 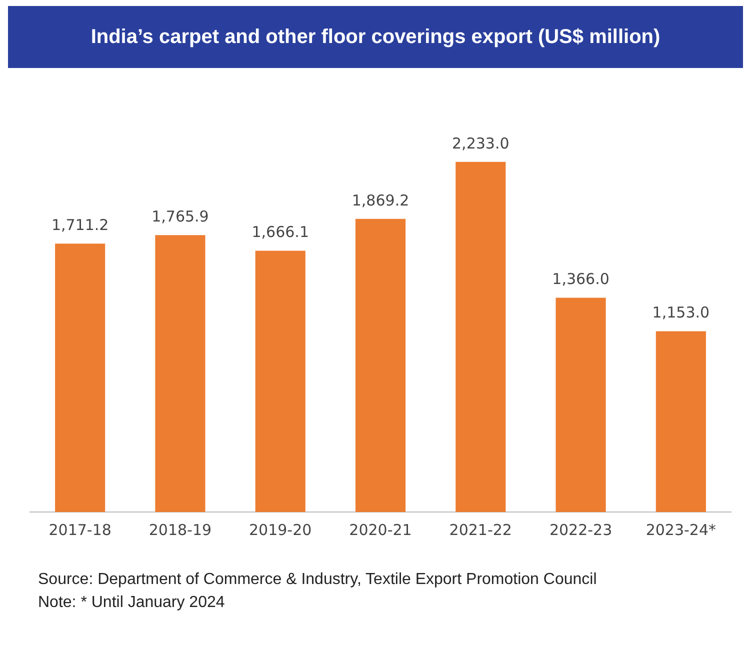 What do you see at coordinates (280, 232) in the screenshot?
I see `data-label: 1,666.1` at bounding box center [280, 232].